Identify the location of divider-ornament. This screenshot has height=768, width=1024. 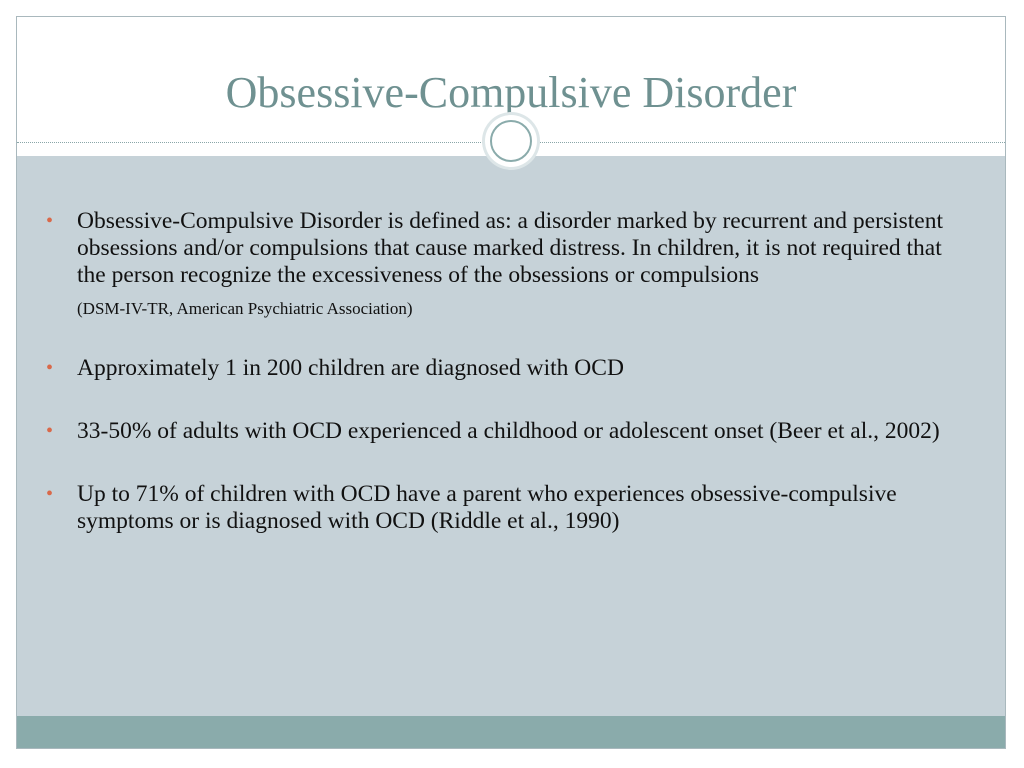
(511, 141).